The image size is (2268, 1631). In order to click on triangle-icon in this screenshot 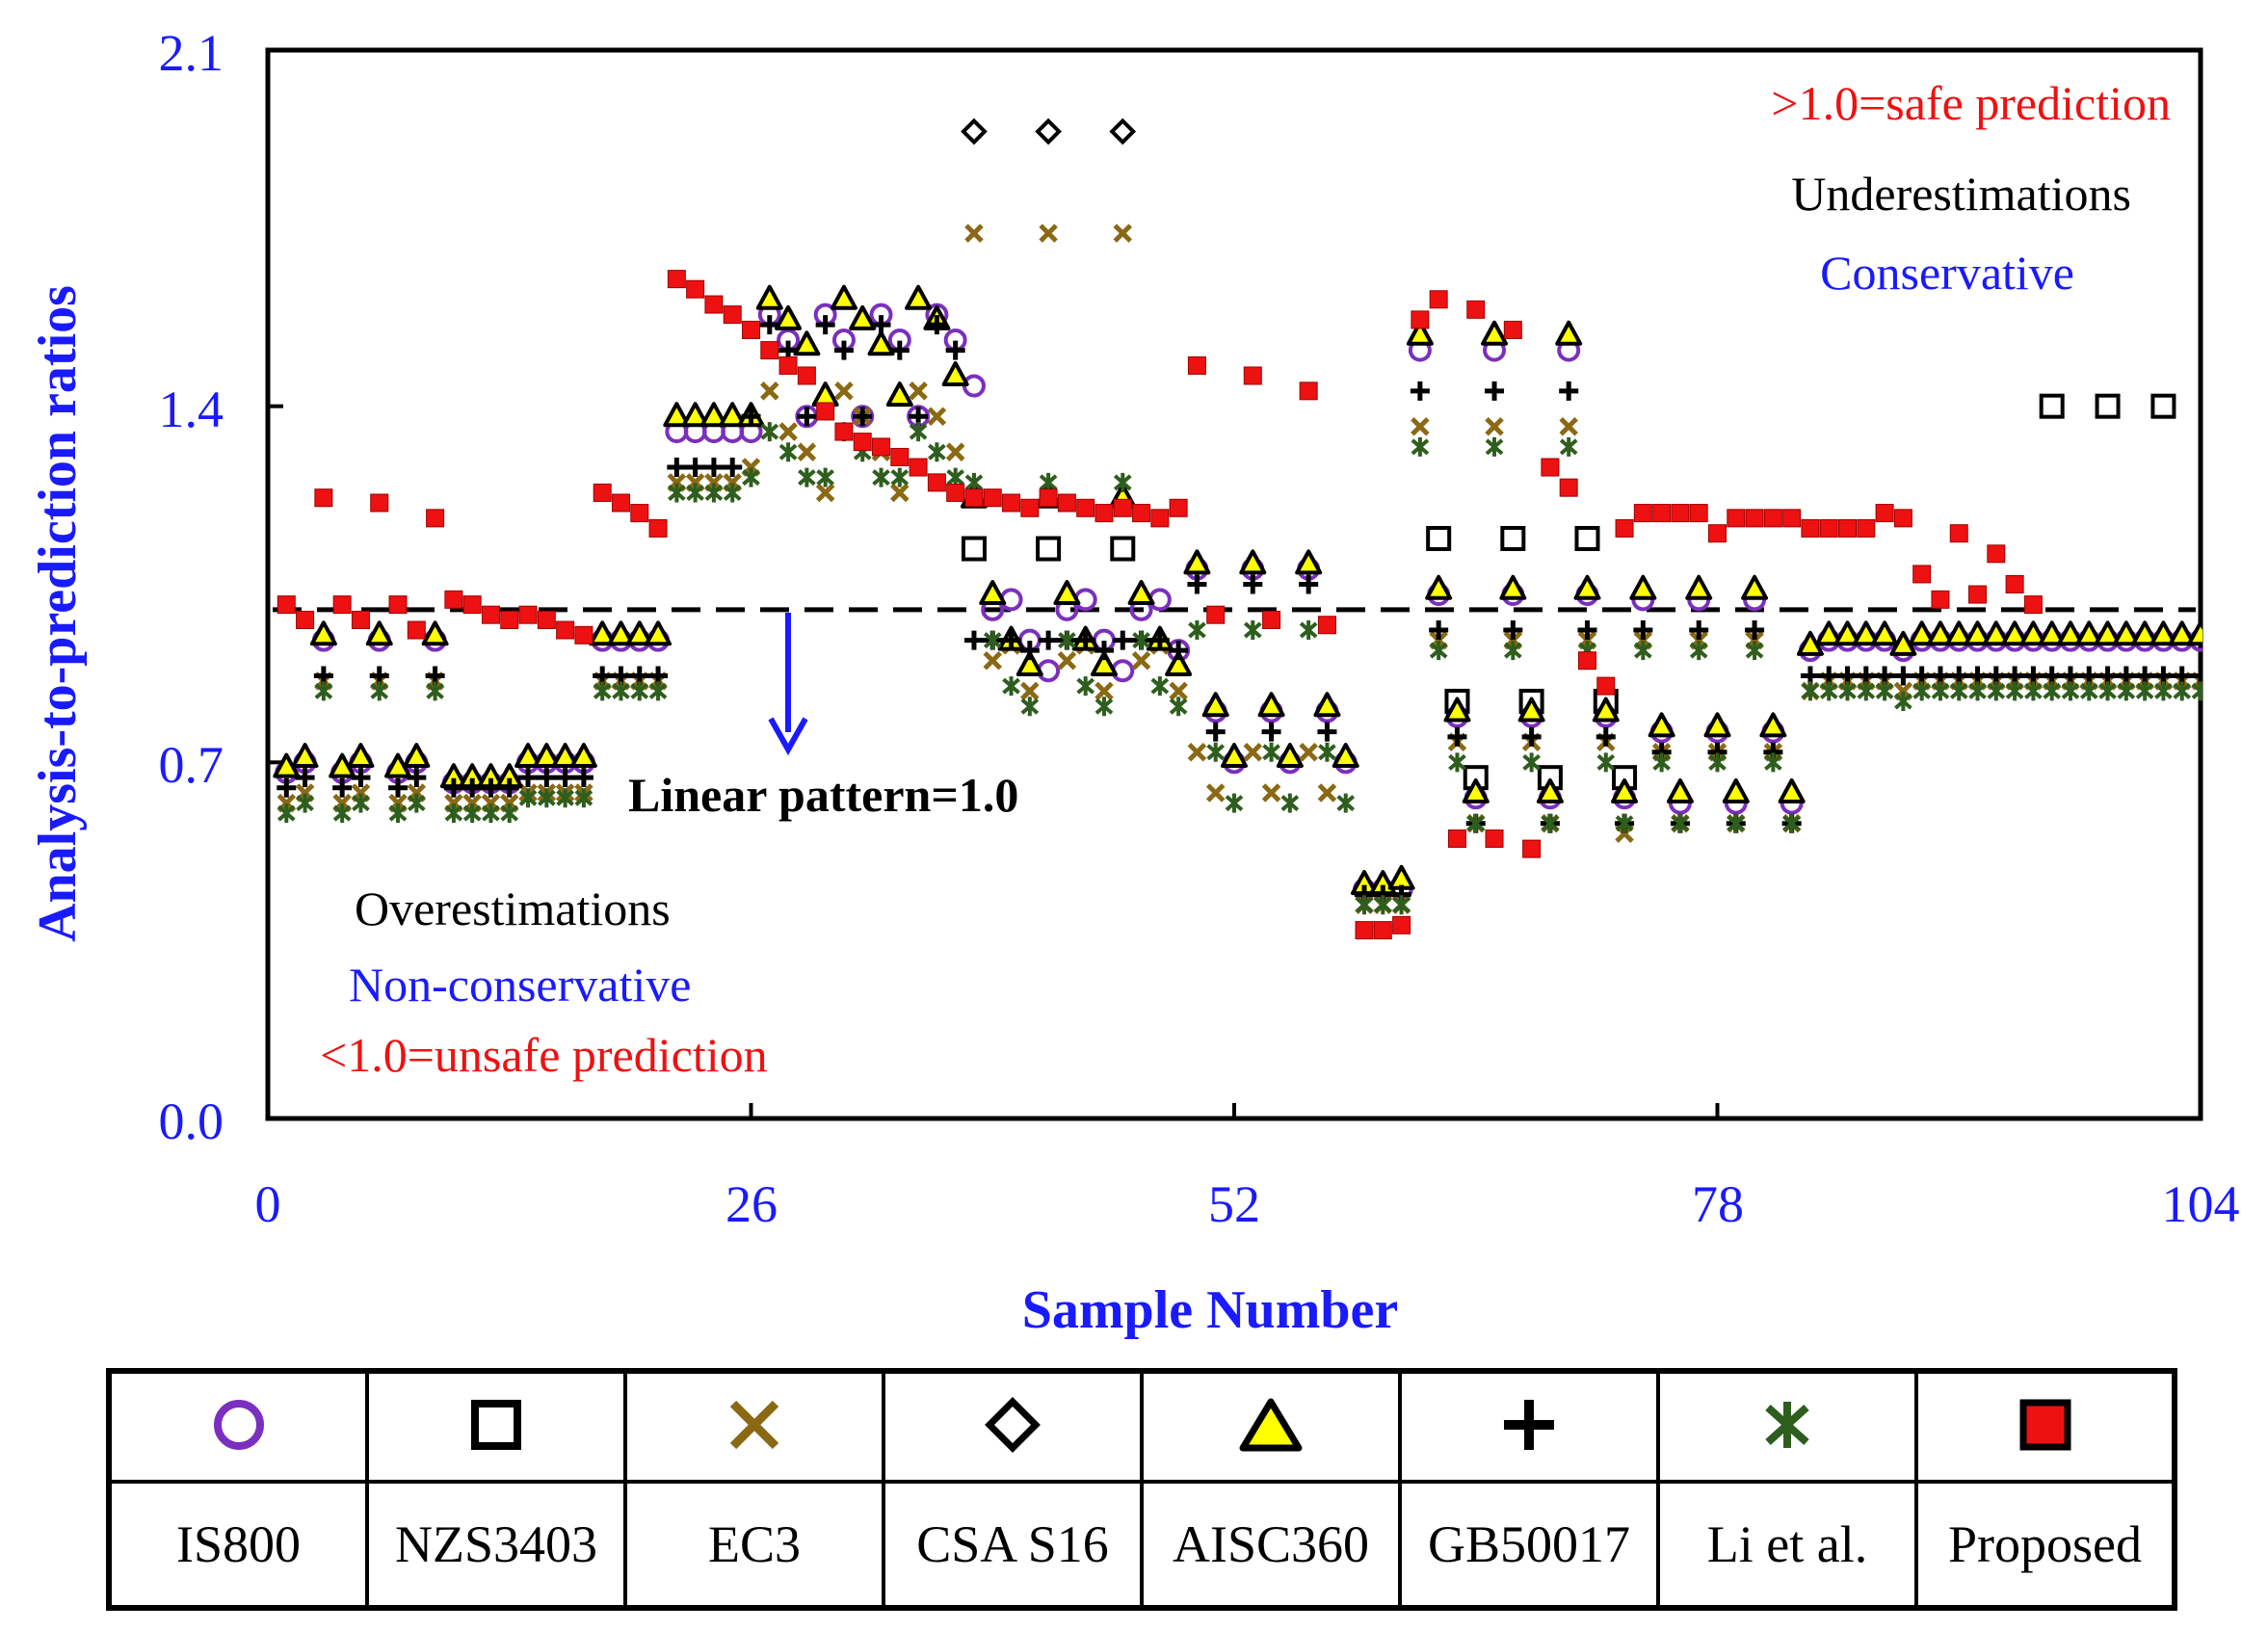, I will do `click(1271, 1424)`.